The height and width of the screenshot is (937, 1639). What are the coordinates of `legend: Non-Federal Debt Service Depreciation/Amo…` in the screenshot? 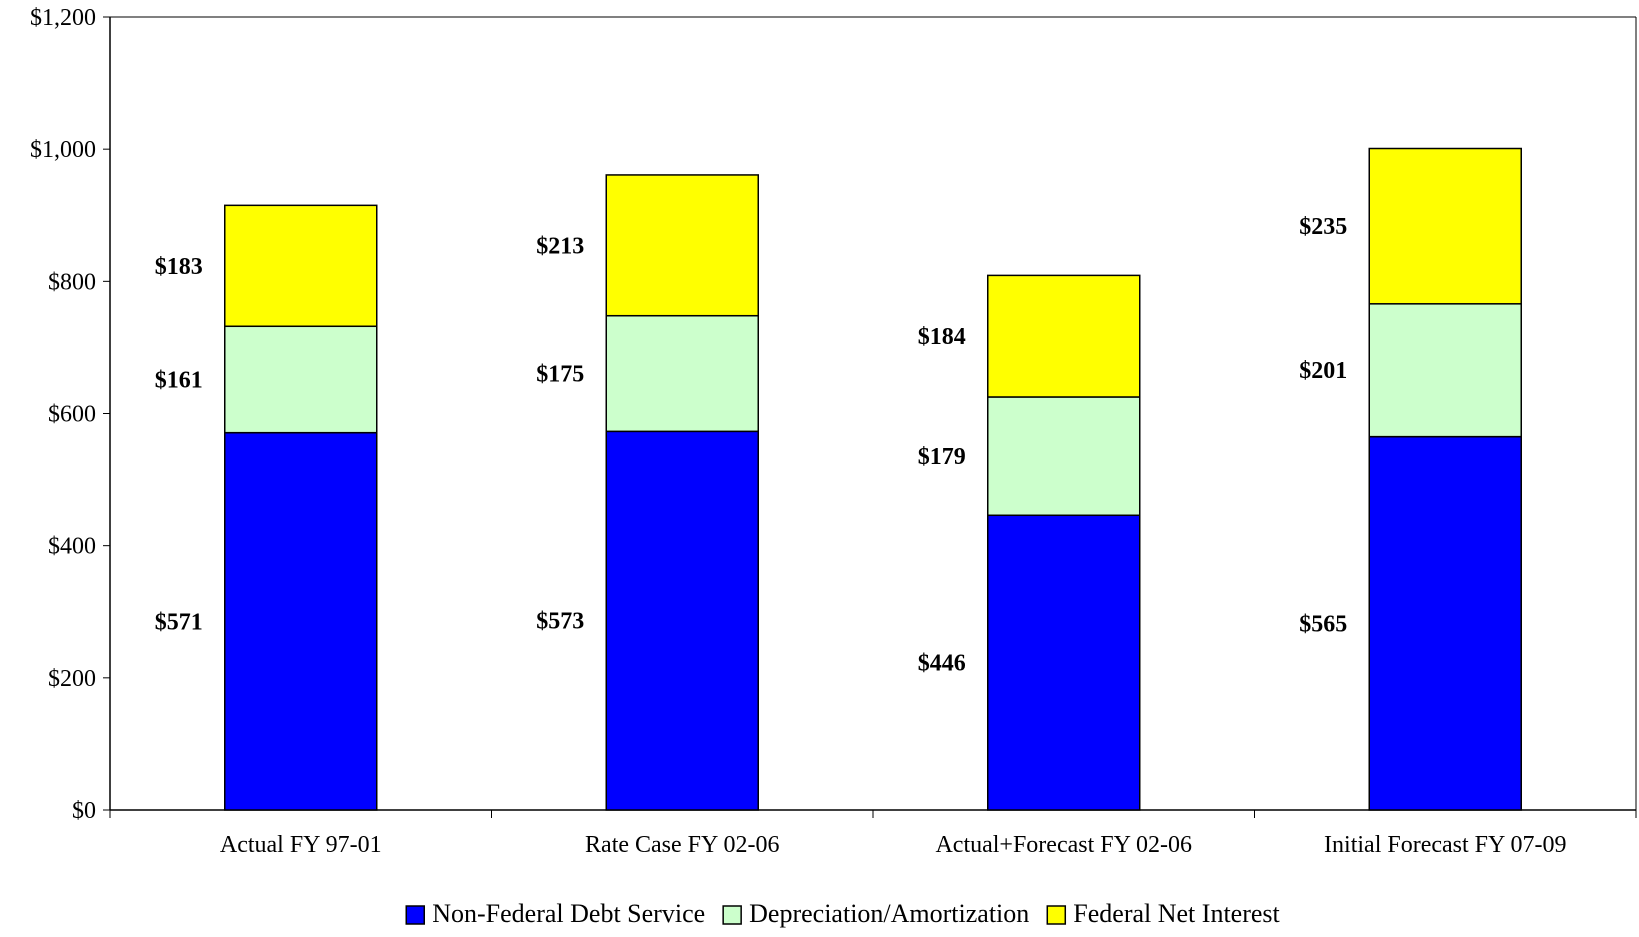 It's located at (843, 913).